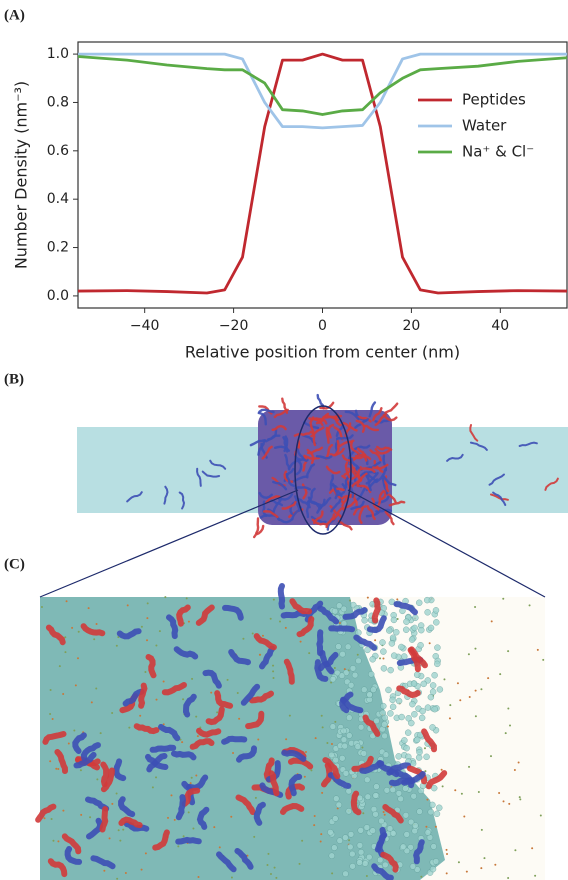 This screenshot has height=880, width=568. I want to click on x-tick-label: −40, so click(145, 326).